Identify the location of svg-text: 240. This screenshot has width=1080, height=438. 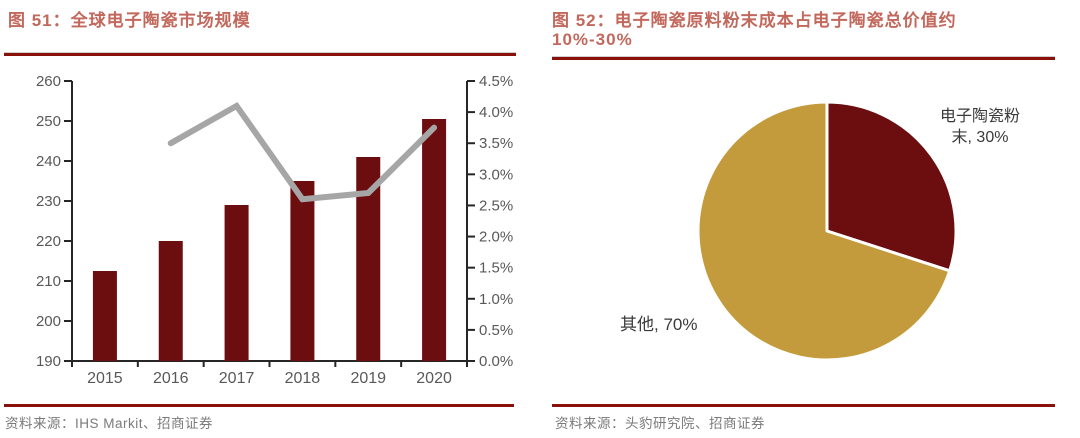
(48, 161).